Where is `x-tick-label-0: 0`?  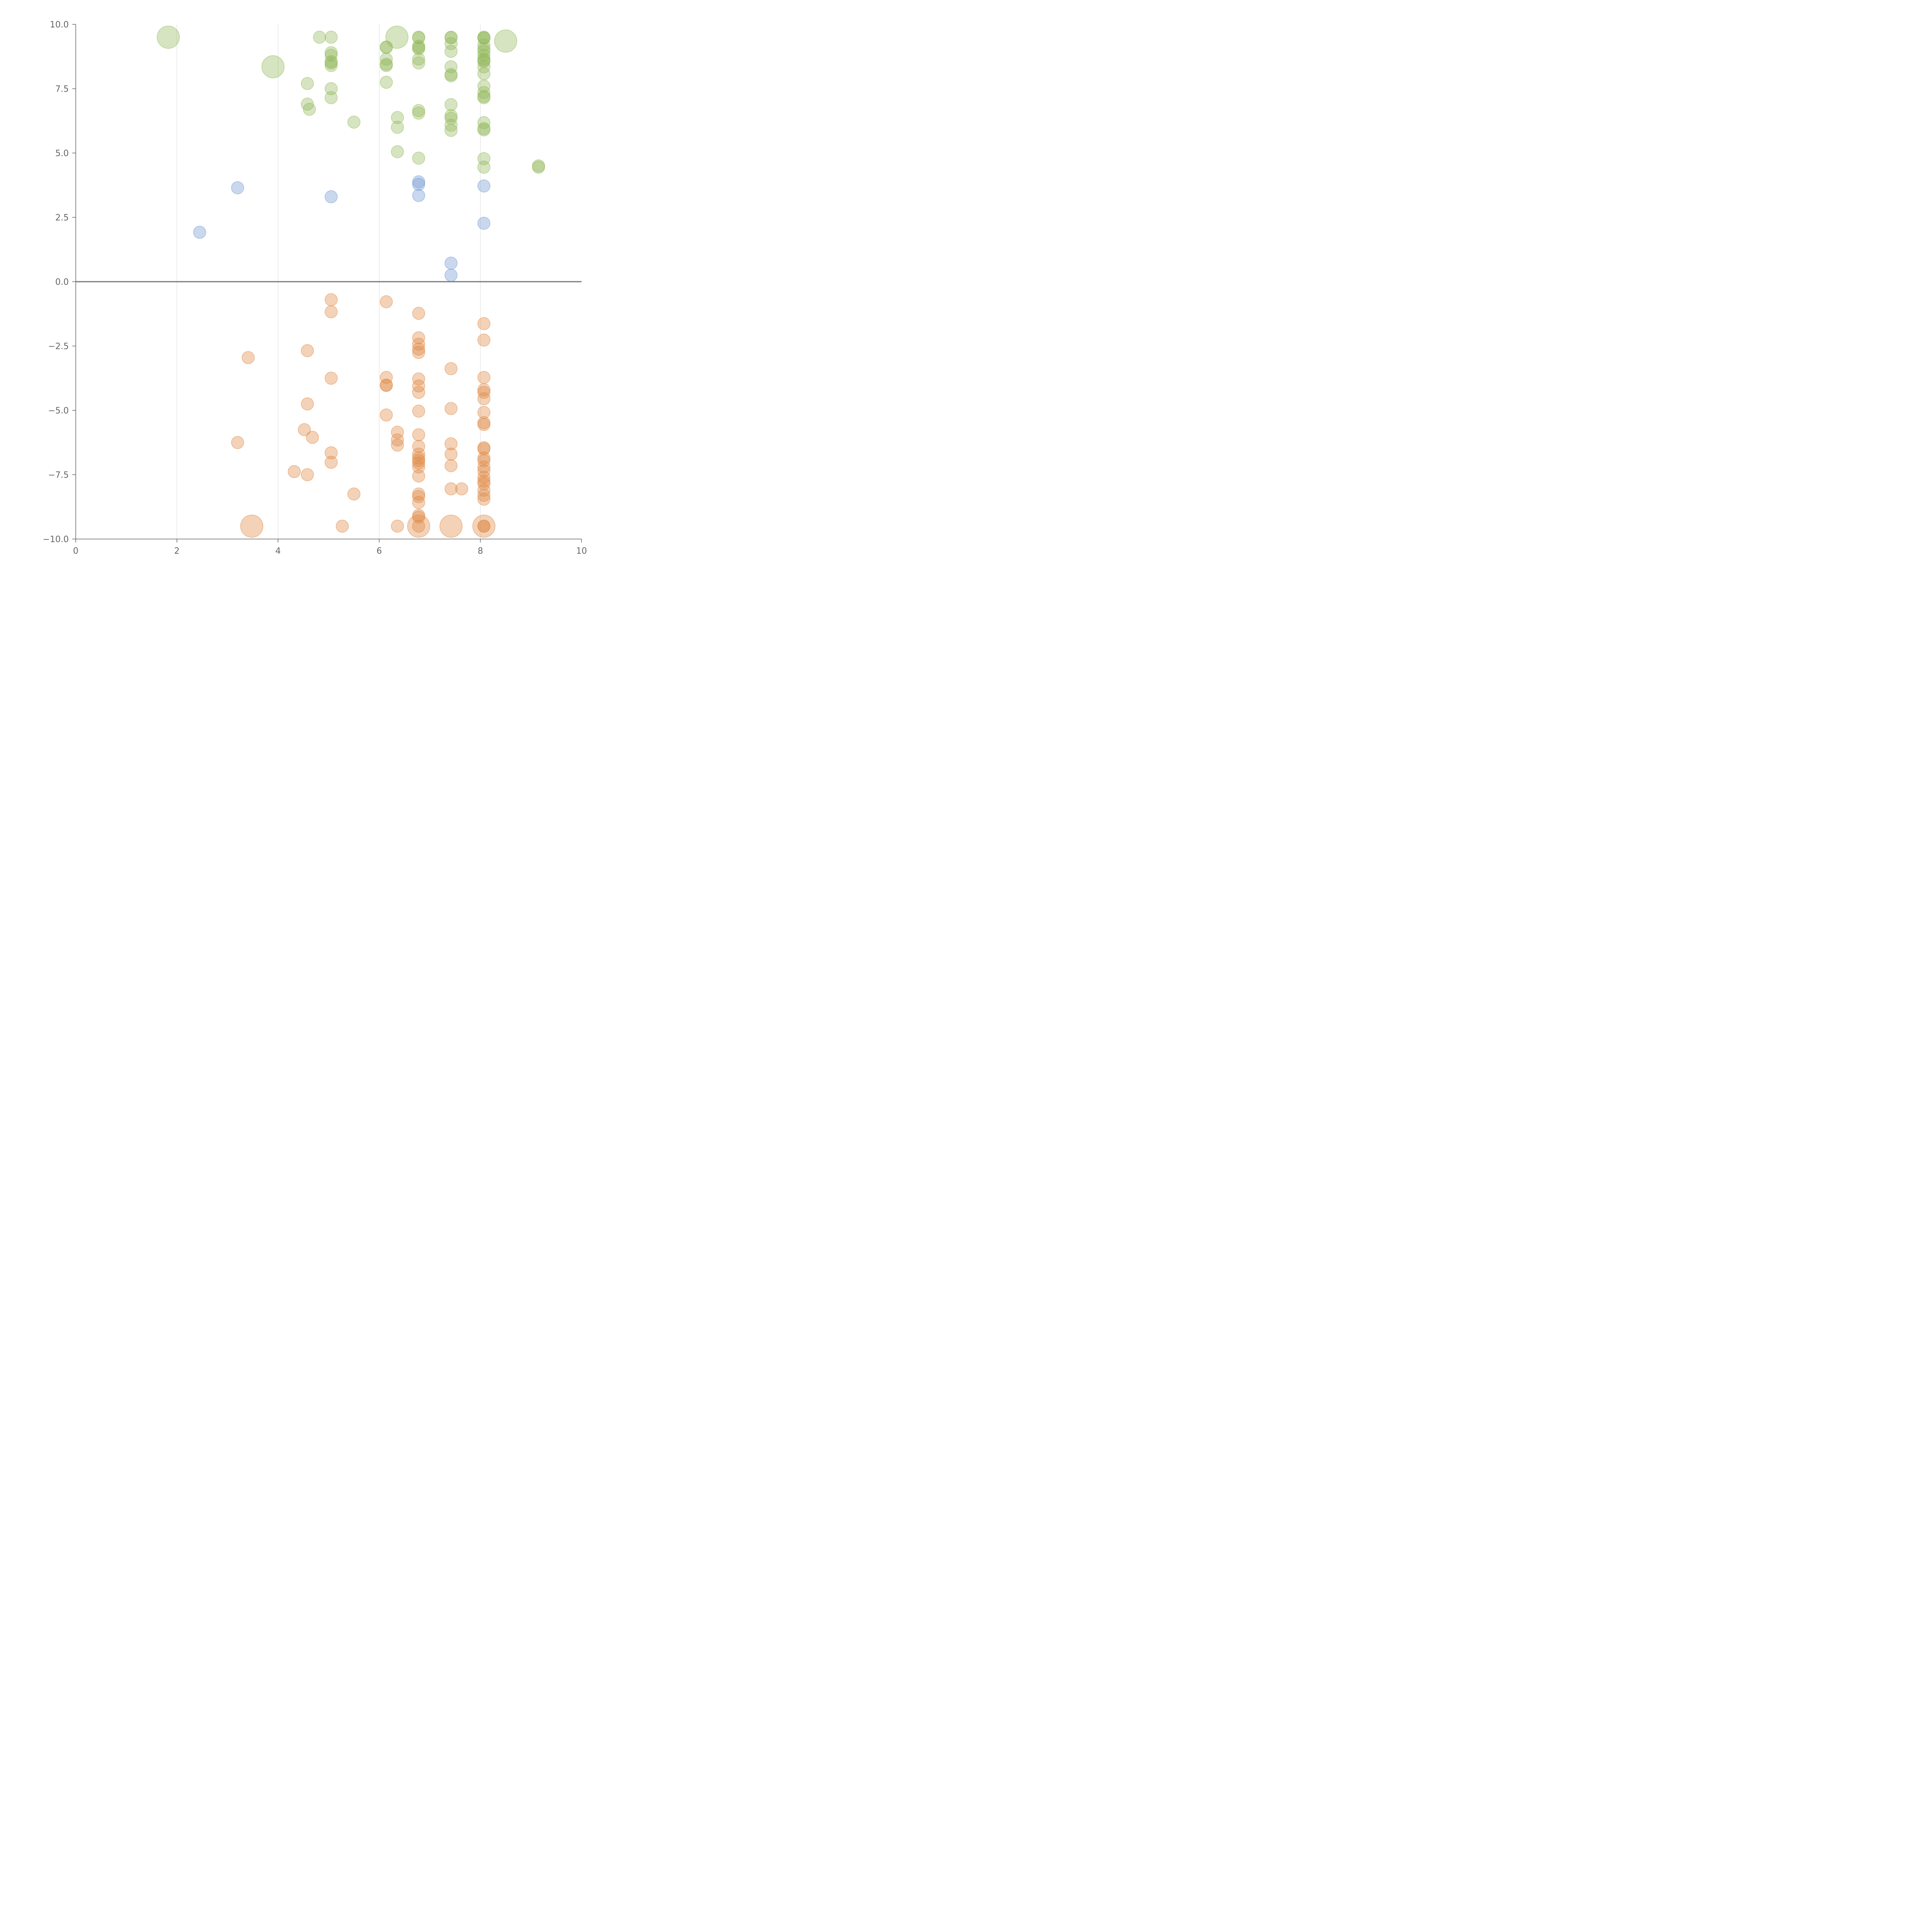 x-tick-label-0: 0 is located at coordinates (75, 551).